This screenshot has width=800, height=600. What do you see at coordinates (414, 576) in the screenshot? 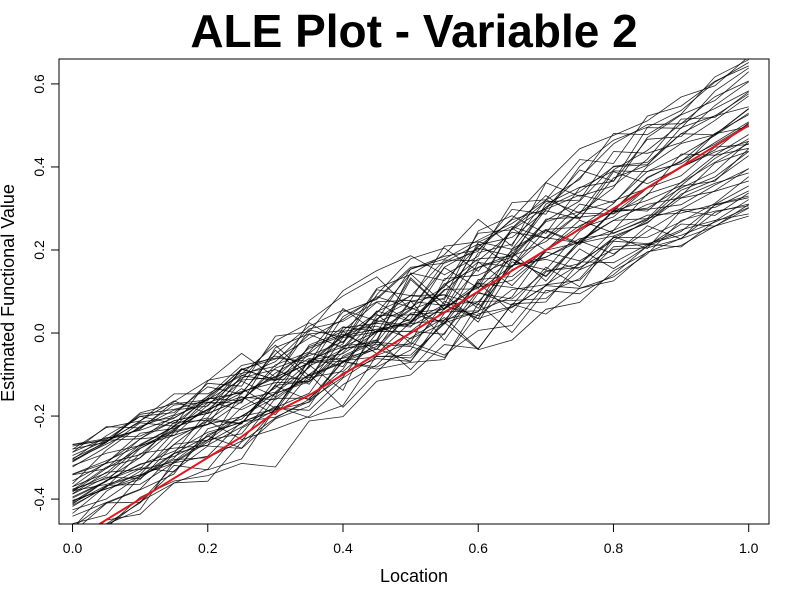
I see `x-axis-label: Location` at bounding box center [414, 576].